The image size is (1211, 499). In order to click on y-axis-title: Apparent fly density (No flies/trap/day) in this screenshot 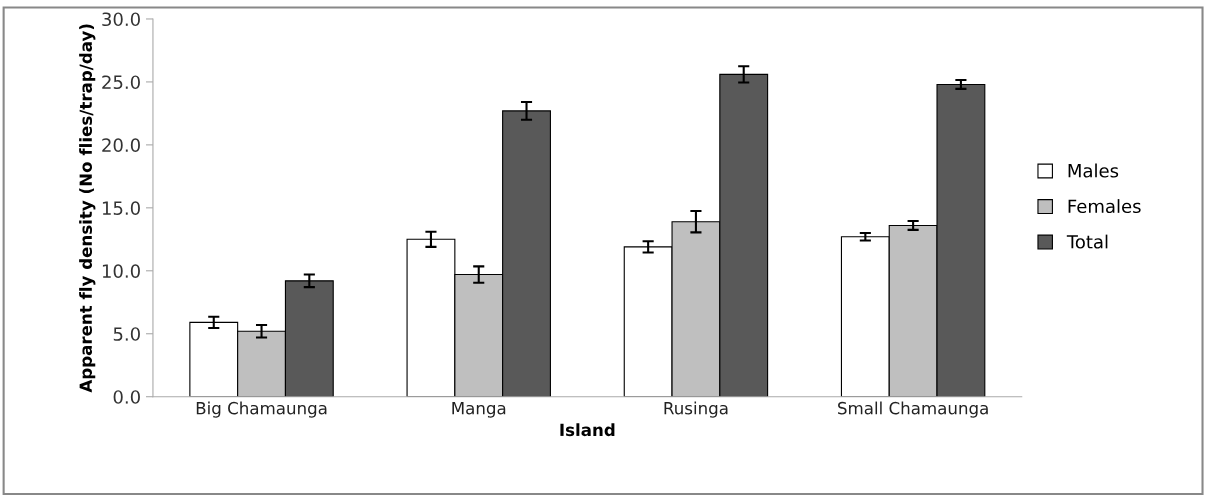, I will do `click(87, 208)`.